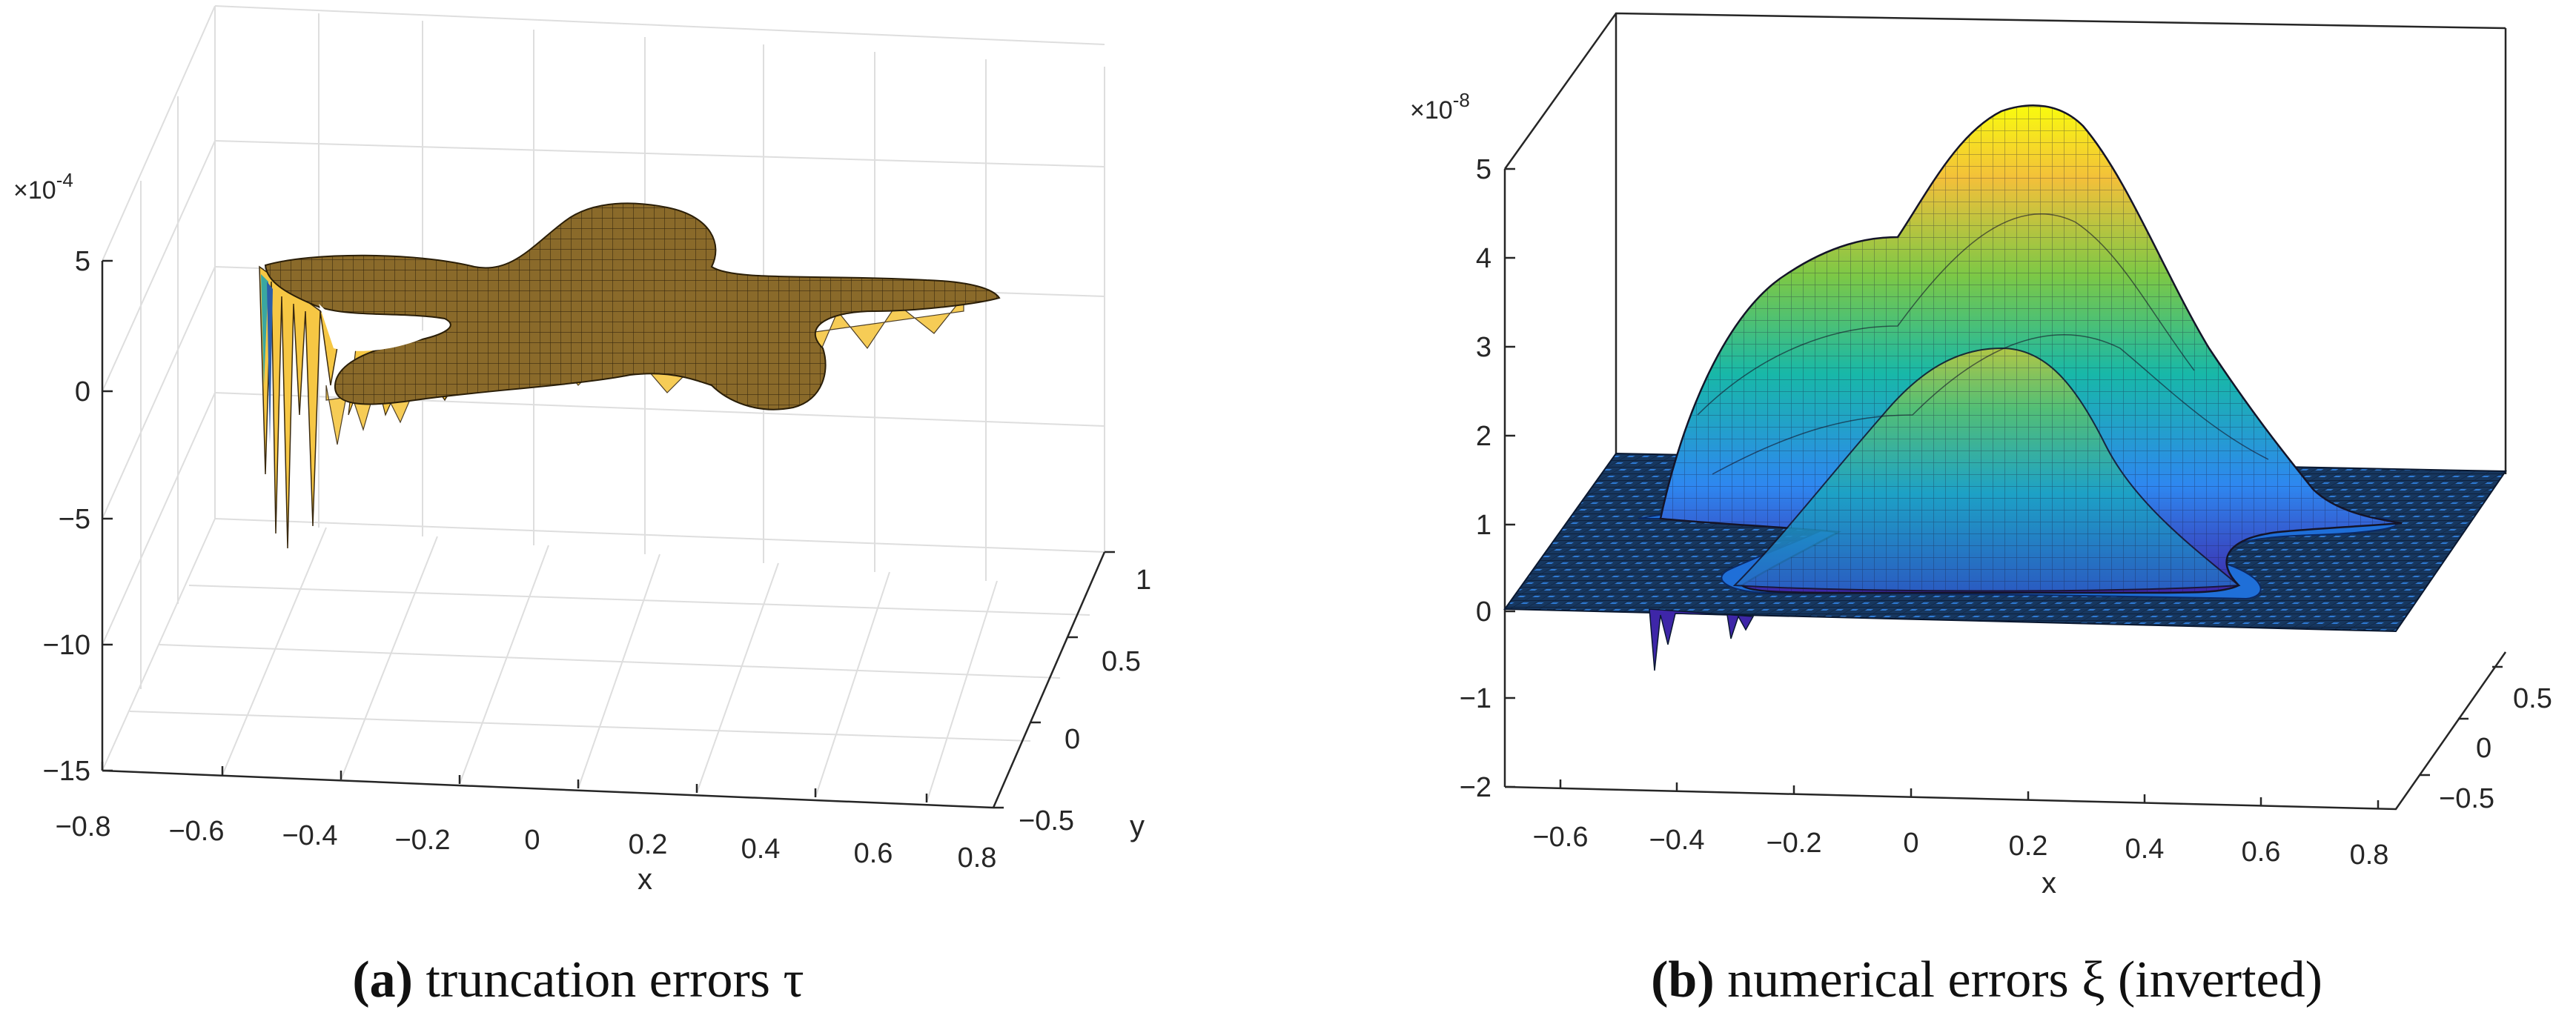 This screenshot has width=2576, height=1024. I want to click on panel-a-z-tick-labels: 5 0 −5 −10 −15, so click(66, 516).